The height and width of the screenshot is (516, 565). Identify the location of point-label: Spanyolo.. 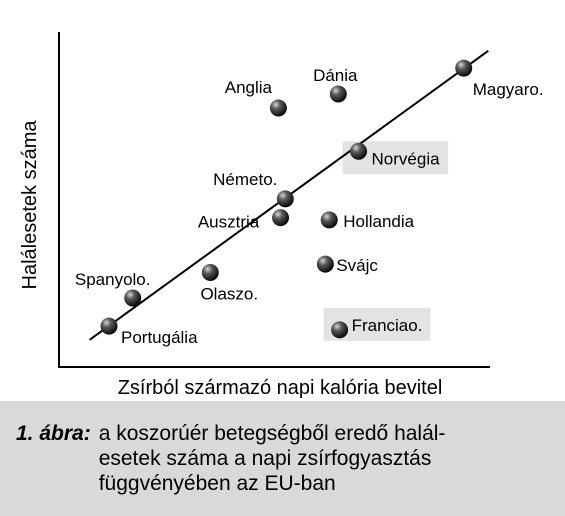
(113, 279).